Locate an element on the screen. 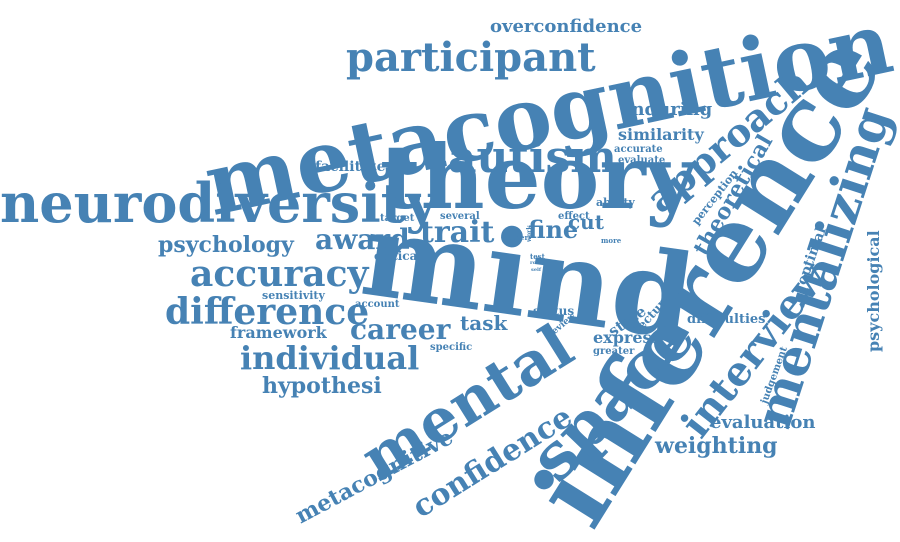 Image resolution: width=900 pixels, height=542 pixels. word-weighting: weighting is located at coordinates (716, 446).